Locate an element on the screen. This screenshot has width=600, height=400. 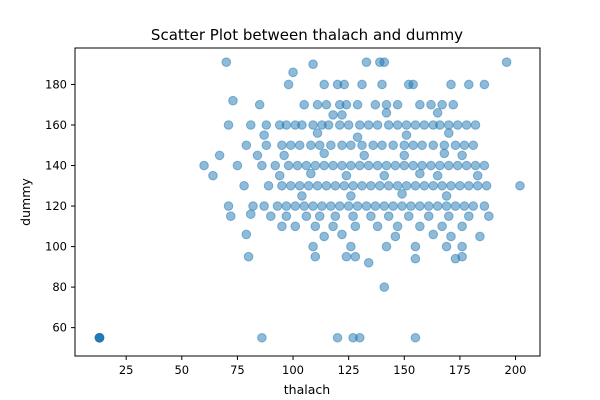
y-tick-label: 100 is located at coordinates (56, 247).